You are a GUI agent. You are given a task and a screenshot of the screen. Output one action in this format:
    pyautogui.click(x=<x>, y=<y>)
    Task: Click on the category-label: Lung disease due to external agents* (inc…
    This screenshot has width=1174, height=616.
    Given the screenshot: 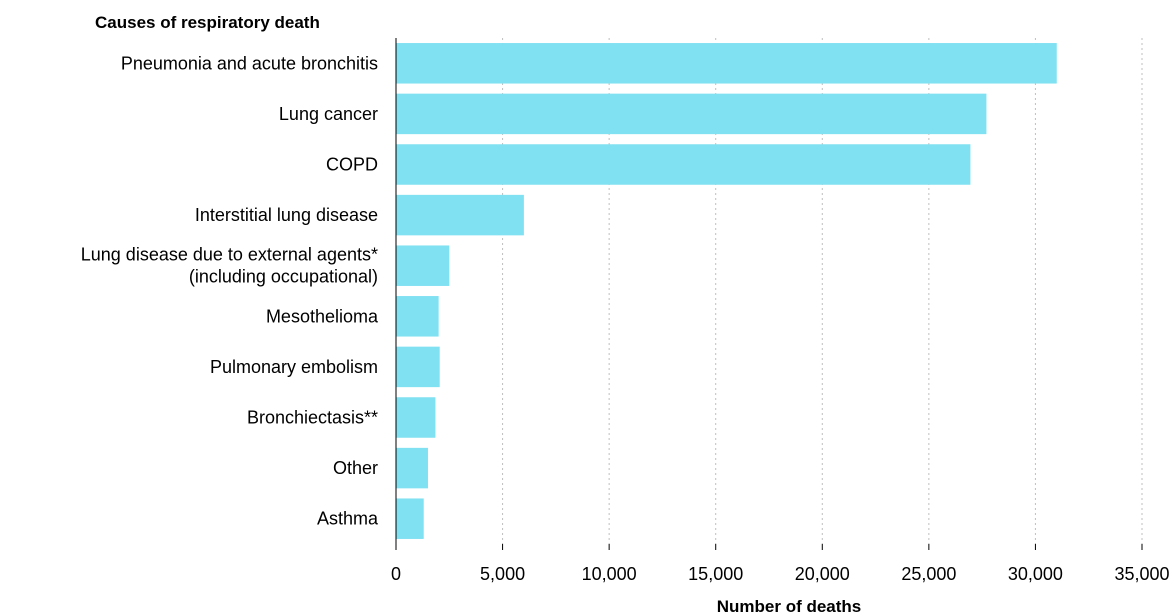 What is the action you would take?
    pyautogui.click(x=229, y=266)
    